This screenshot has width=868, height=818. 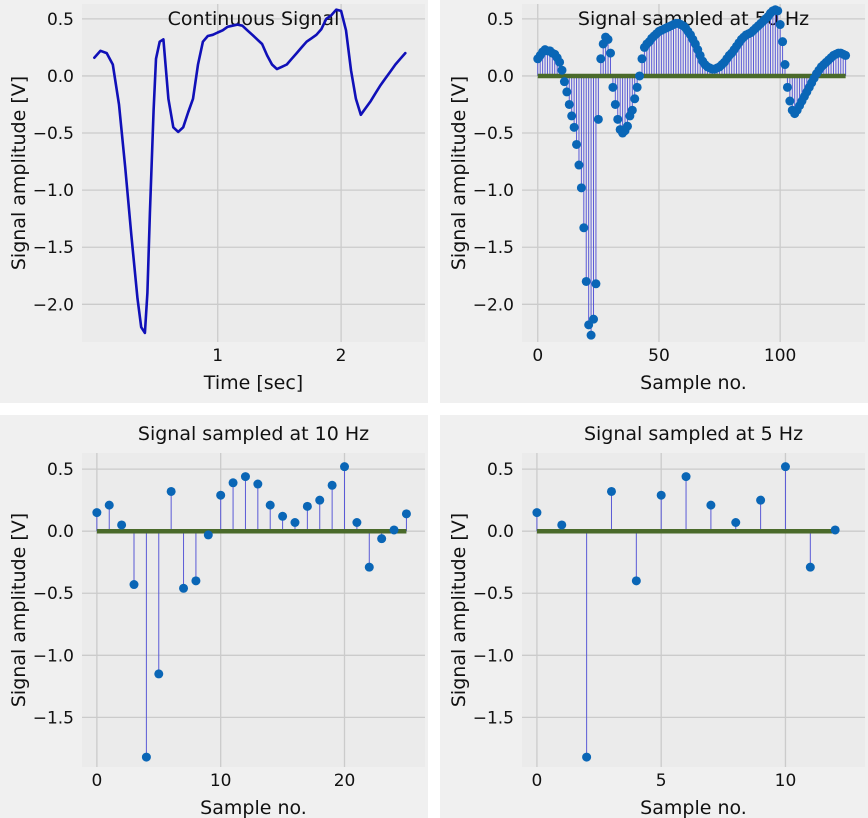 I want to click on x-axis-label: Time [sec], so click(x=253, y=383).